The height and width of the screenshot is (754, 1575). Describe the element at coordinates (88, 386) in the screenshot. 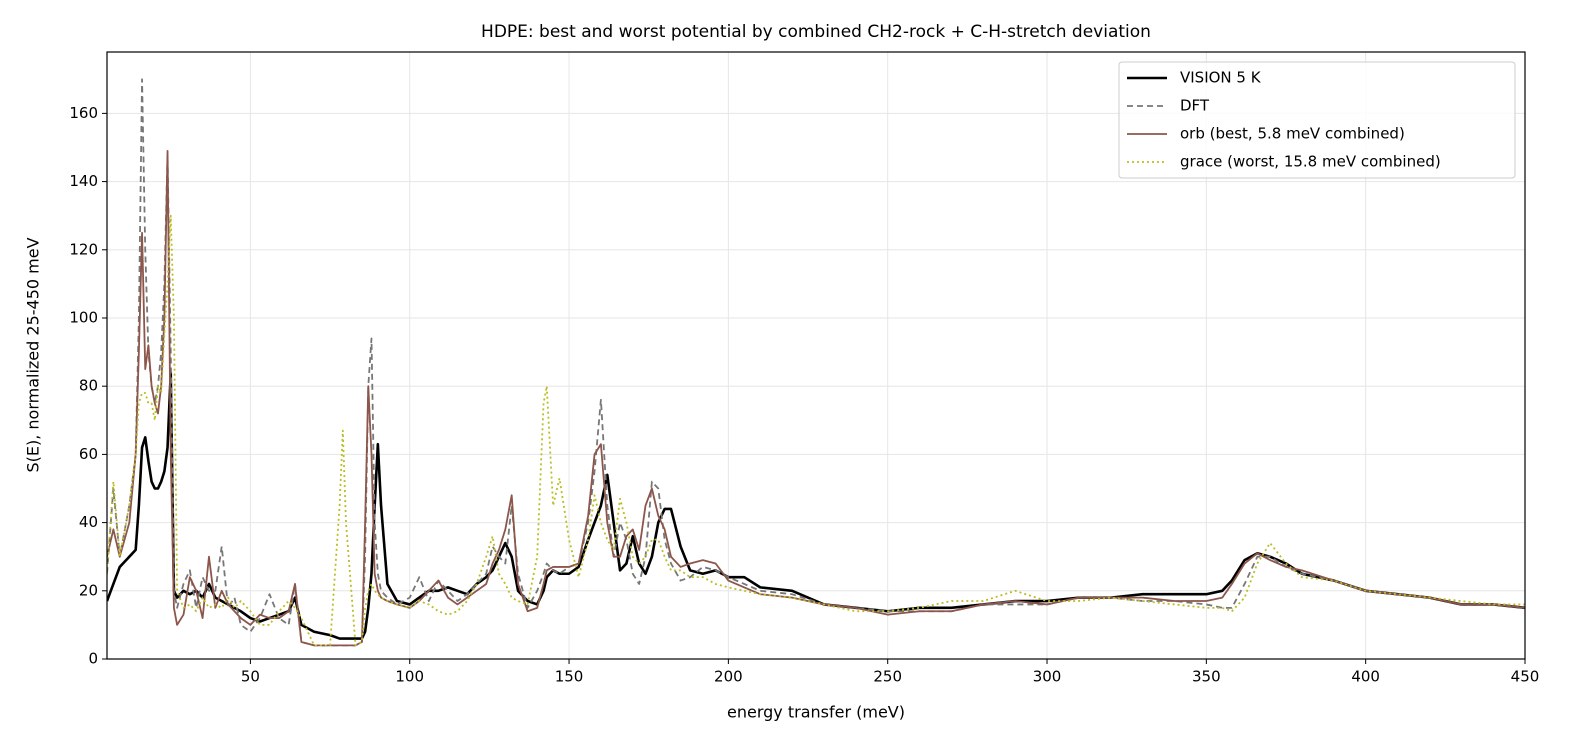

I see `y-tick-label: 80` at that location.